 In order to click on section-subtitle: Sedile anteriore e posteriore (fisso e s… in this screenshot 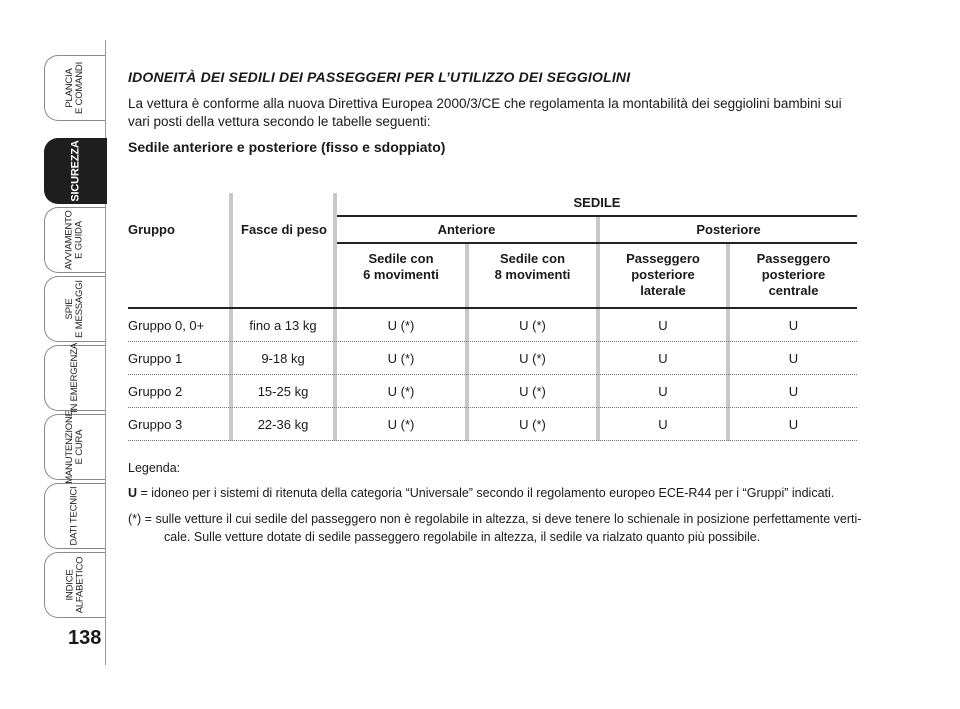, I will do `click(287, 147)`.